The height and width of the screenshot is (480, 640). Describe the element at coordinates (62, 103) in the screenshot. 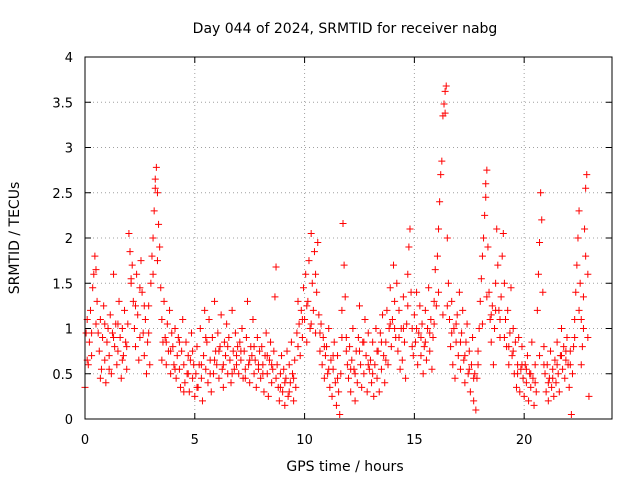

I see `y-tick-label: 3.5` at that location.